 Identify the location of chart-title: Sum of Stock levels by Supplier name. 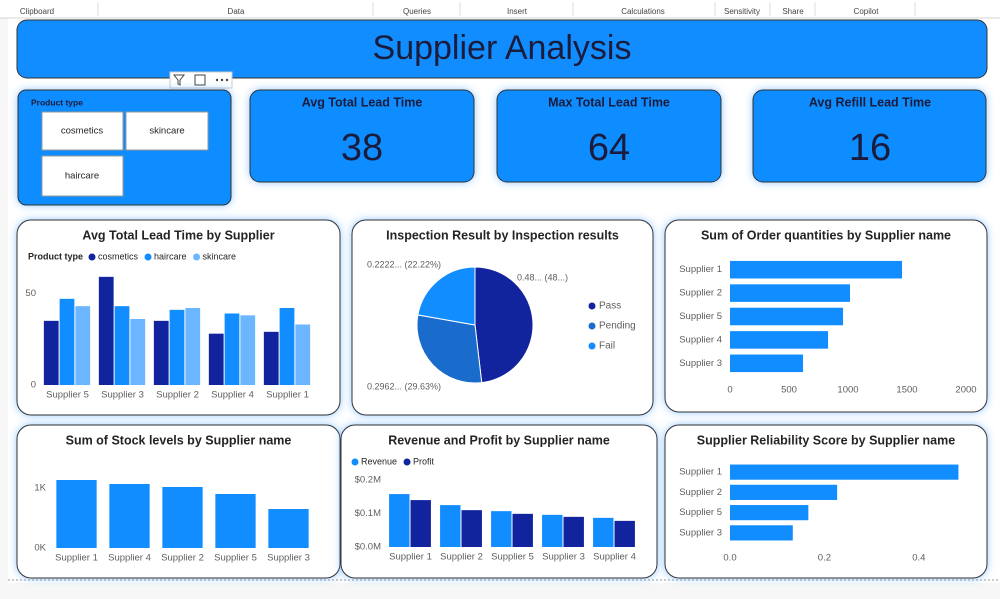
(179, 440).